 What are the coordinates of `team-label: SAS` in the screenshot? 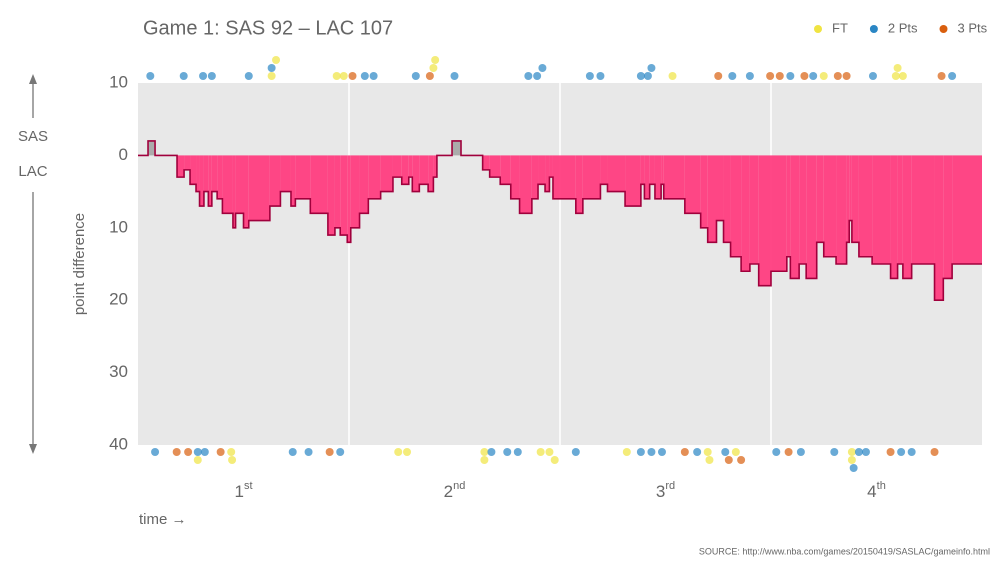 It's located at (33, 136).